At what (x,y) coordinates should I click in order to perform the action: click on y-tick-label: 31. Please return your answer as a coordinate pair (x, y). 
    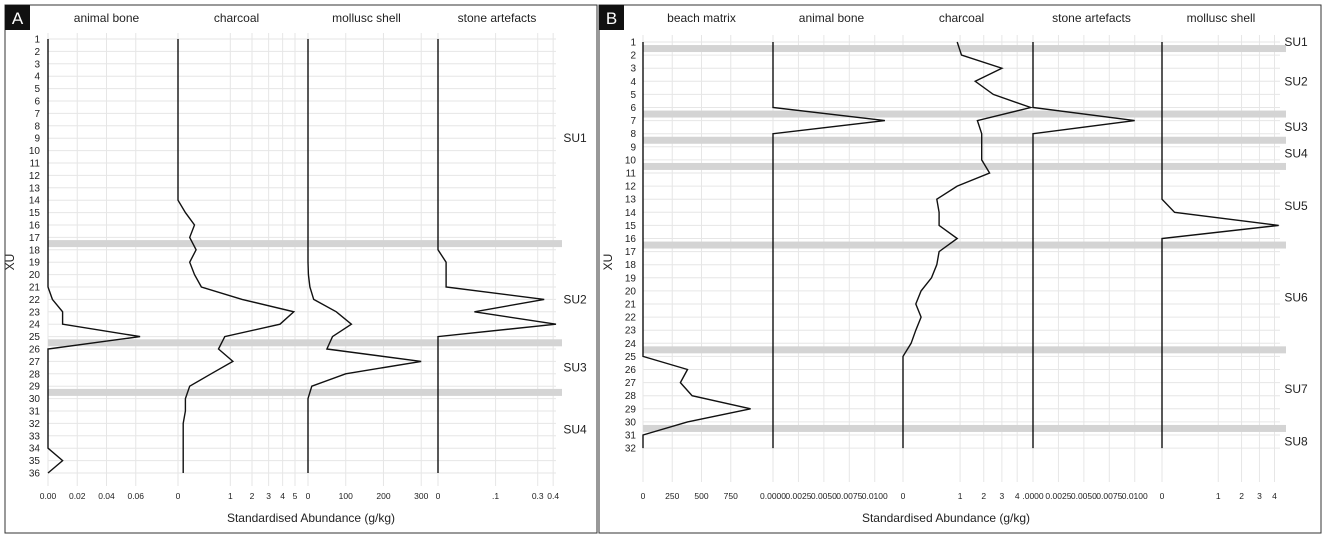
    Looking at the image, I should click on (631, 436).